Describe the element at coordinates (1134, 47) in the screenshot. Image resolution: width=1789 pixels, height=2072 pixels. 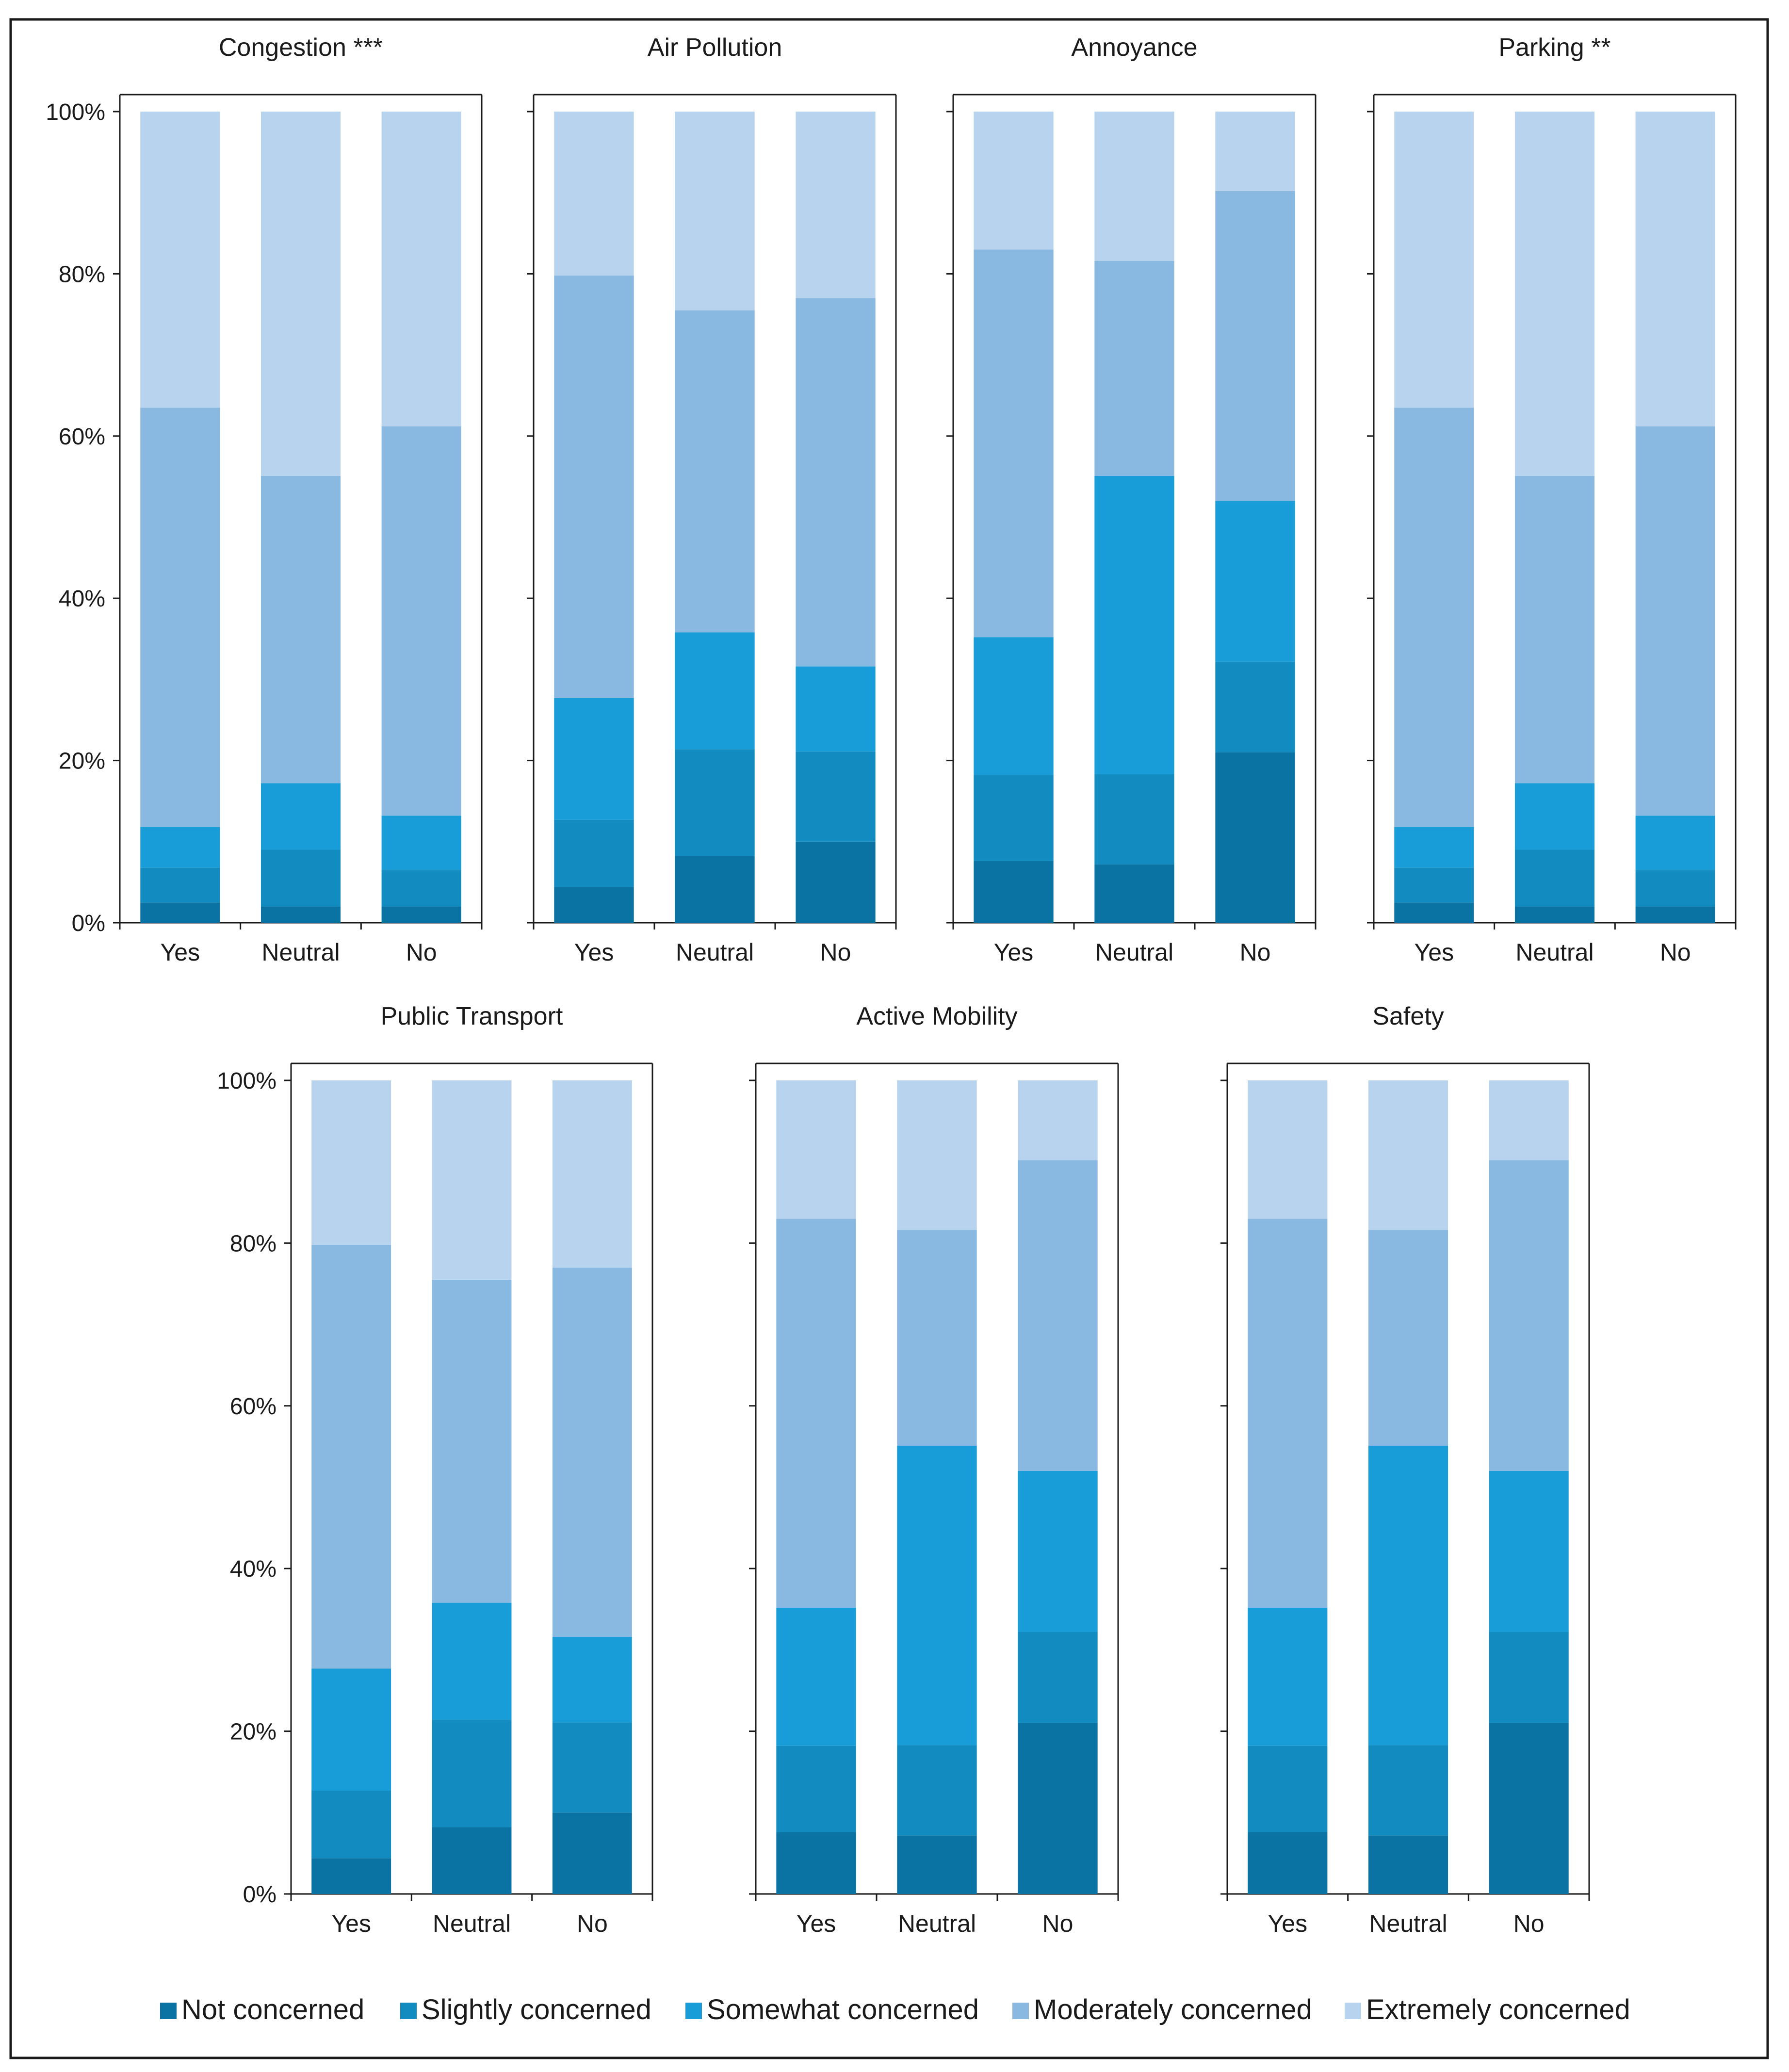
I see `chart-title: Annoyance` at that location.